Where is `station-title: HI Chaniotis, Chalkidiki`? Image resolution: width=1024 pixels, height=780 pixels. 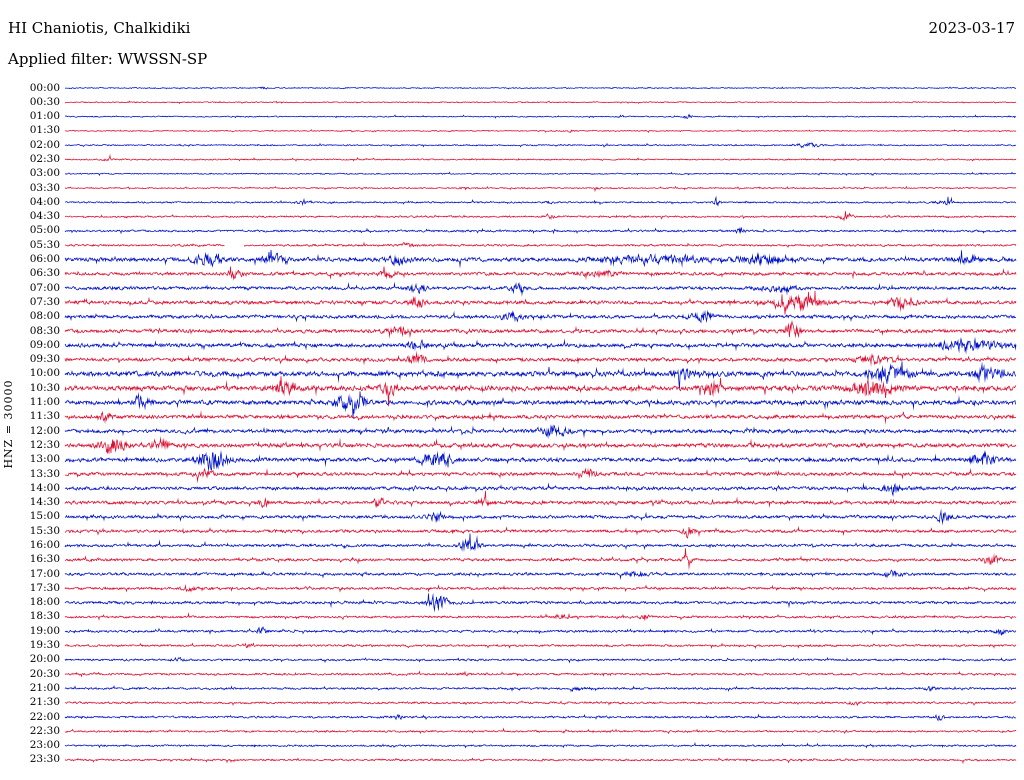 station-title: HI Chaniotis, Chalkidiki is located at coordinates (99, 28).